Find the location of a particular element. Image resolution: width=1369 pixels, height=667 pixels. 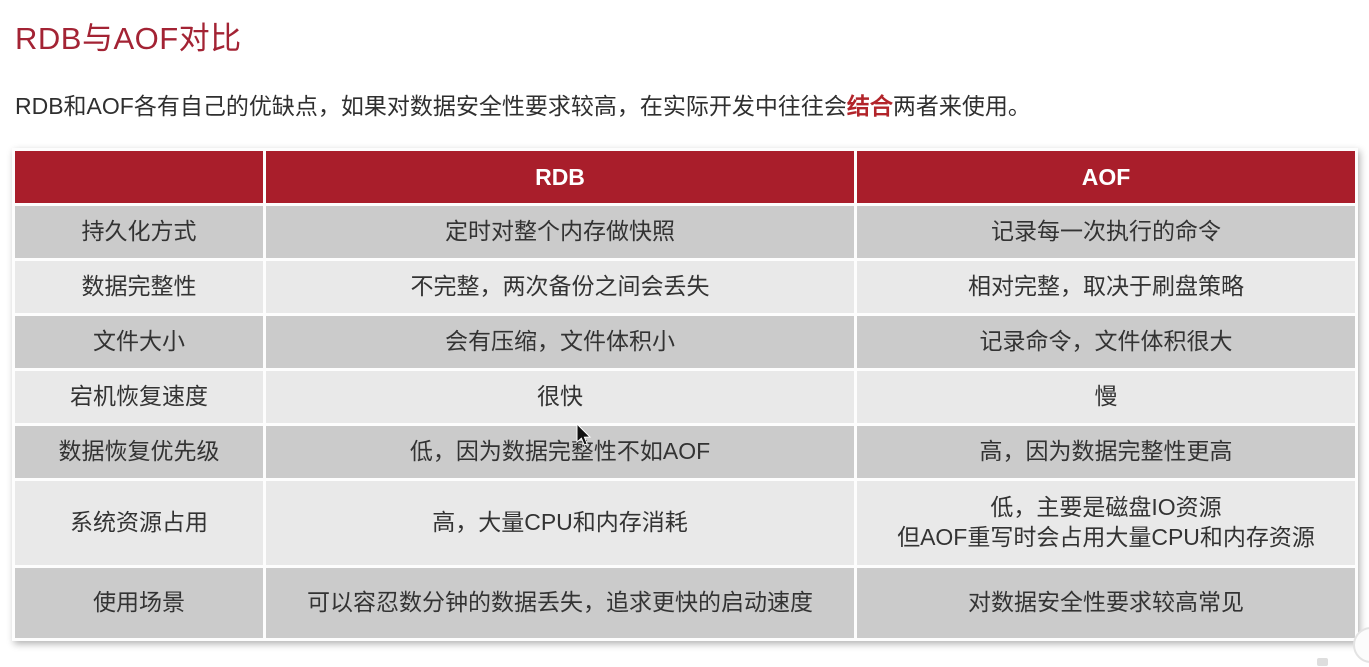

aof-cell: 慢 is located at coordinates (1106, 397).